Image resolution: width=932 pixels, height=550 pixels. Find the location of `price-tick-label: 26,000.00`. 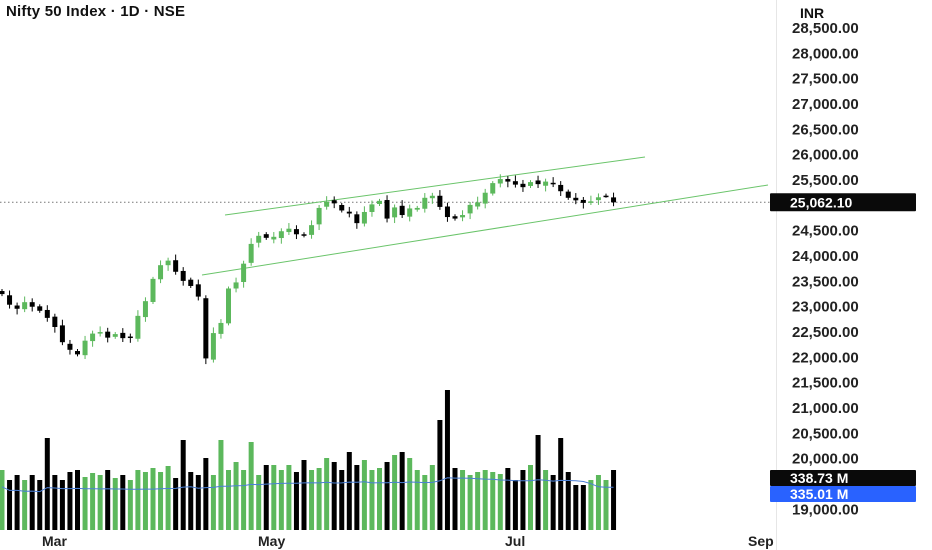

price-tick-label: 26,000.00 is located at coordinates (825, 155).